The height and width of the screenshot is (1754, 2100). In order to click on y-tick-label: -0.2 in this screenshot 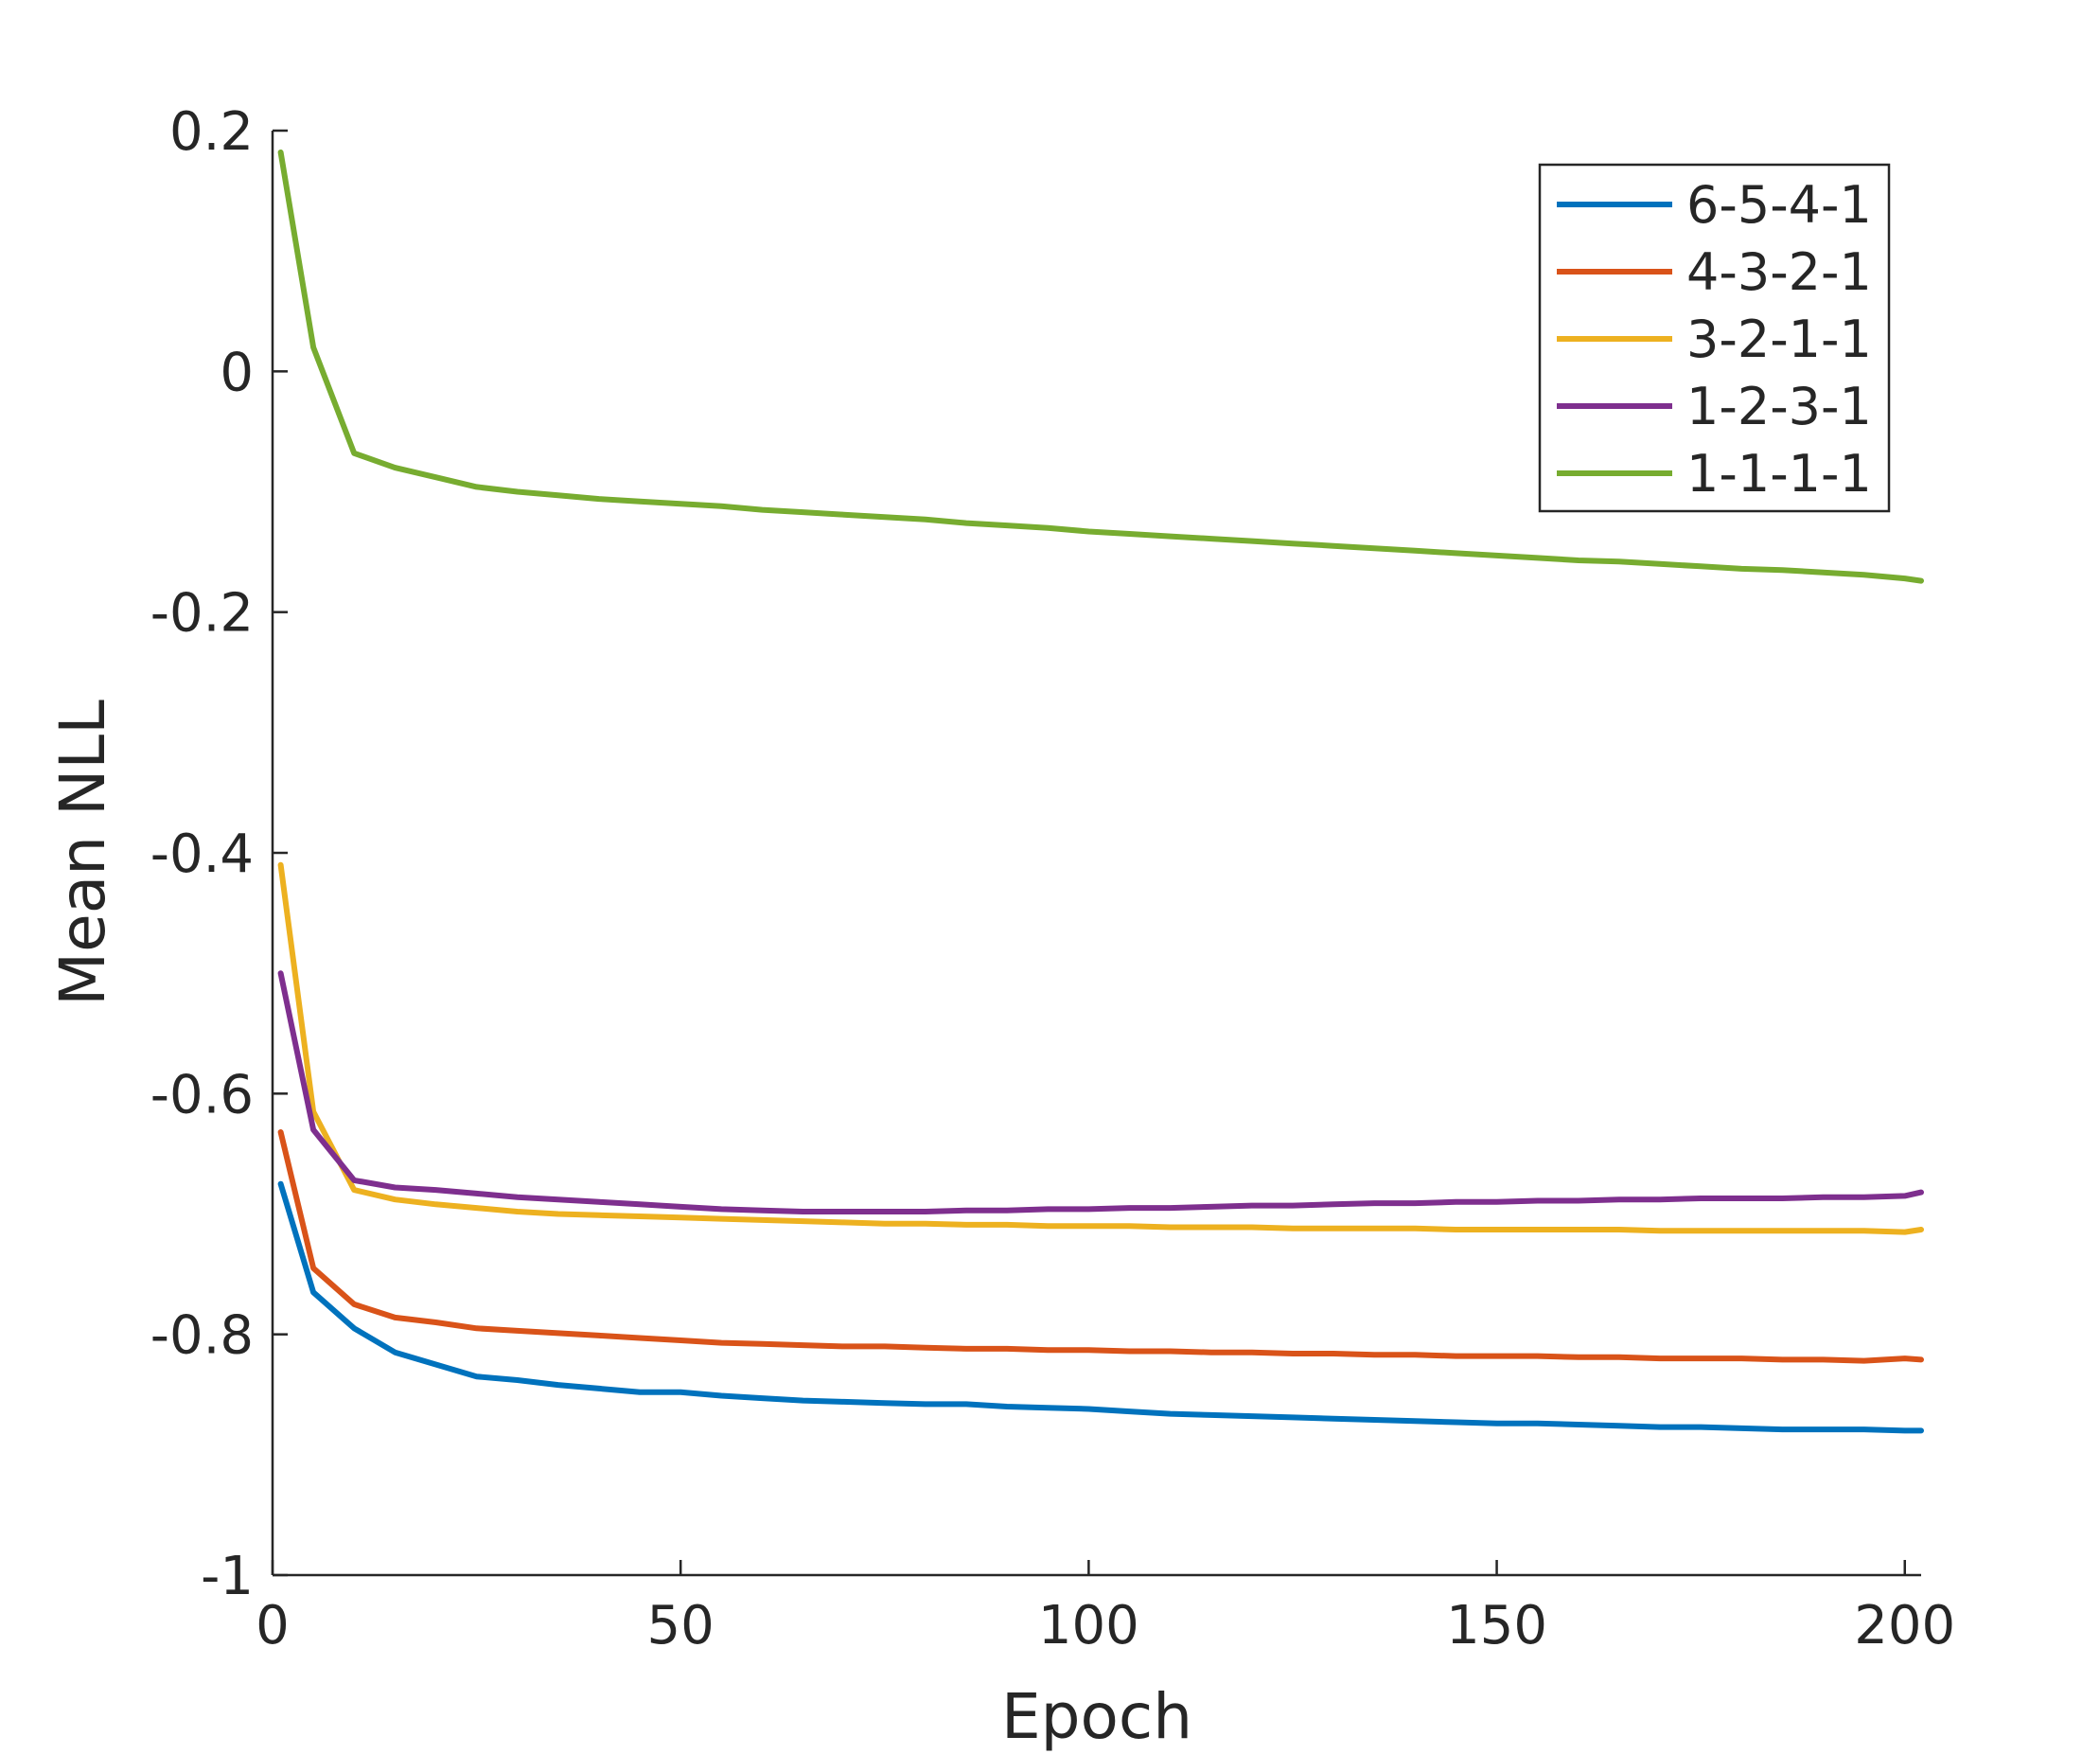, I will do `click(202, 614)`.